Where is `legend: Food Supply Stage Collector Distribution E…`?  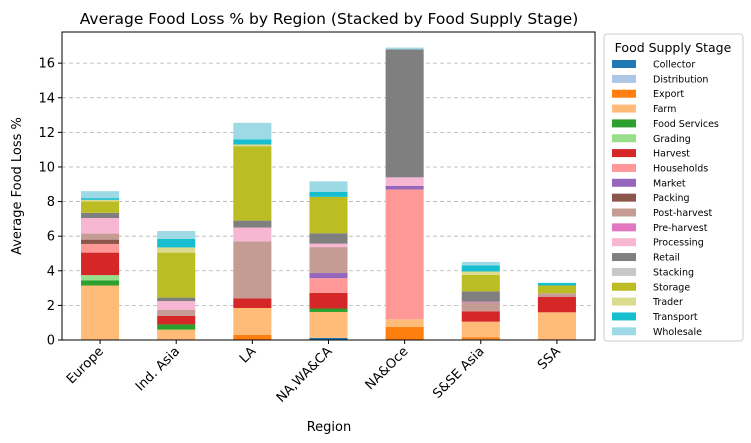 legend: Food Supply Stage Collector Distribution E… is located at coordinates (673, 187).